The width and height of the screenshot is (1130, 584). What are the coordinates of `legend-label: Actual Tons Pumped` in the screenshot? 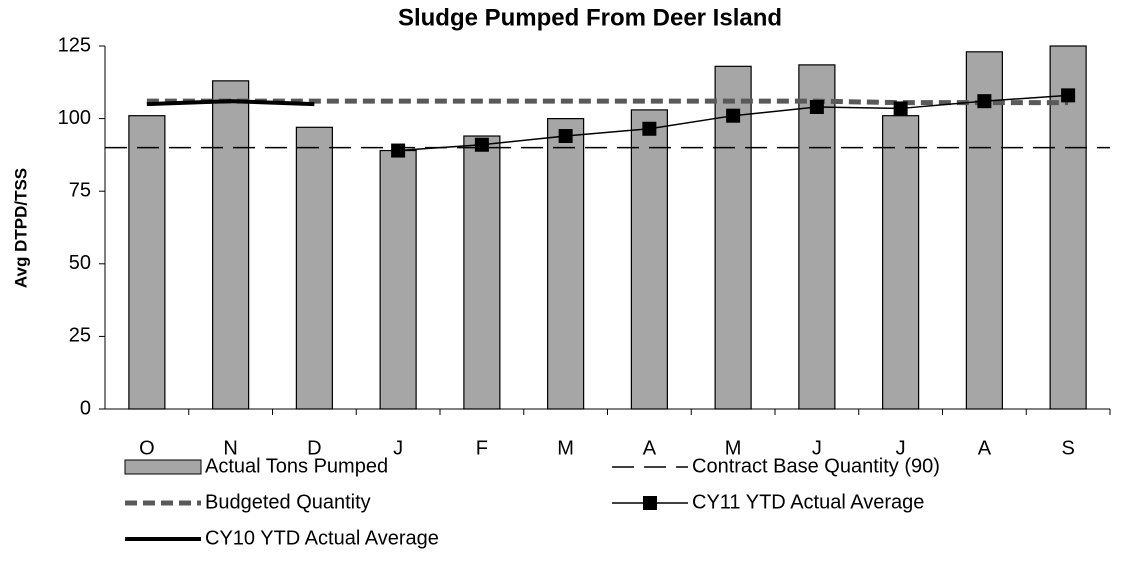 It's located at (296, 466).